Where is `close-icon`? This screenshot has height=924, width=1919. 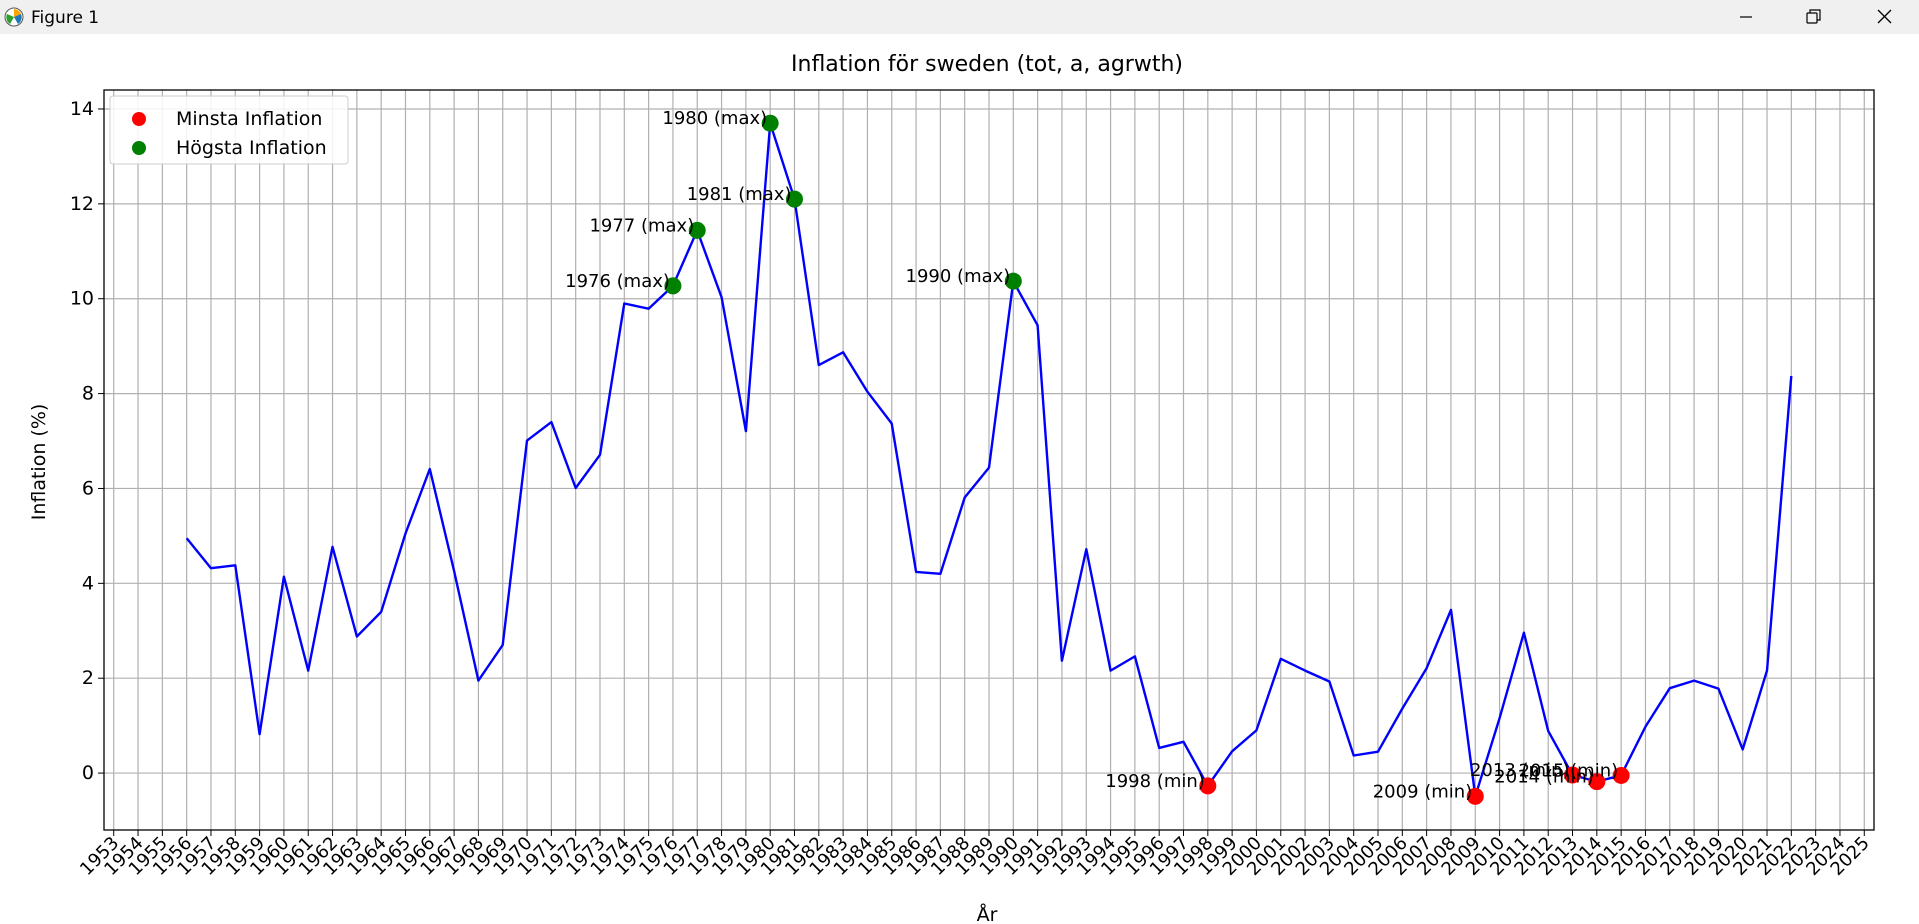
close-icon is located at coordinates (1884, 16).